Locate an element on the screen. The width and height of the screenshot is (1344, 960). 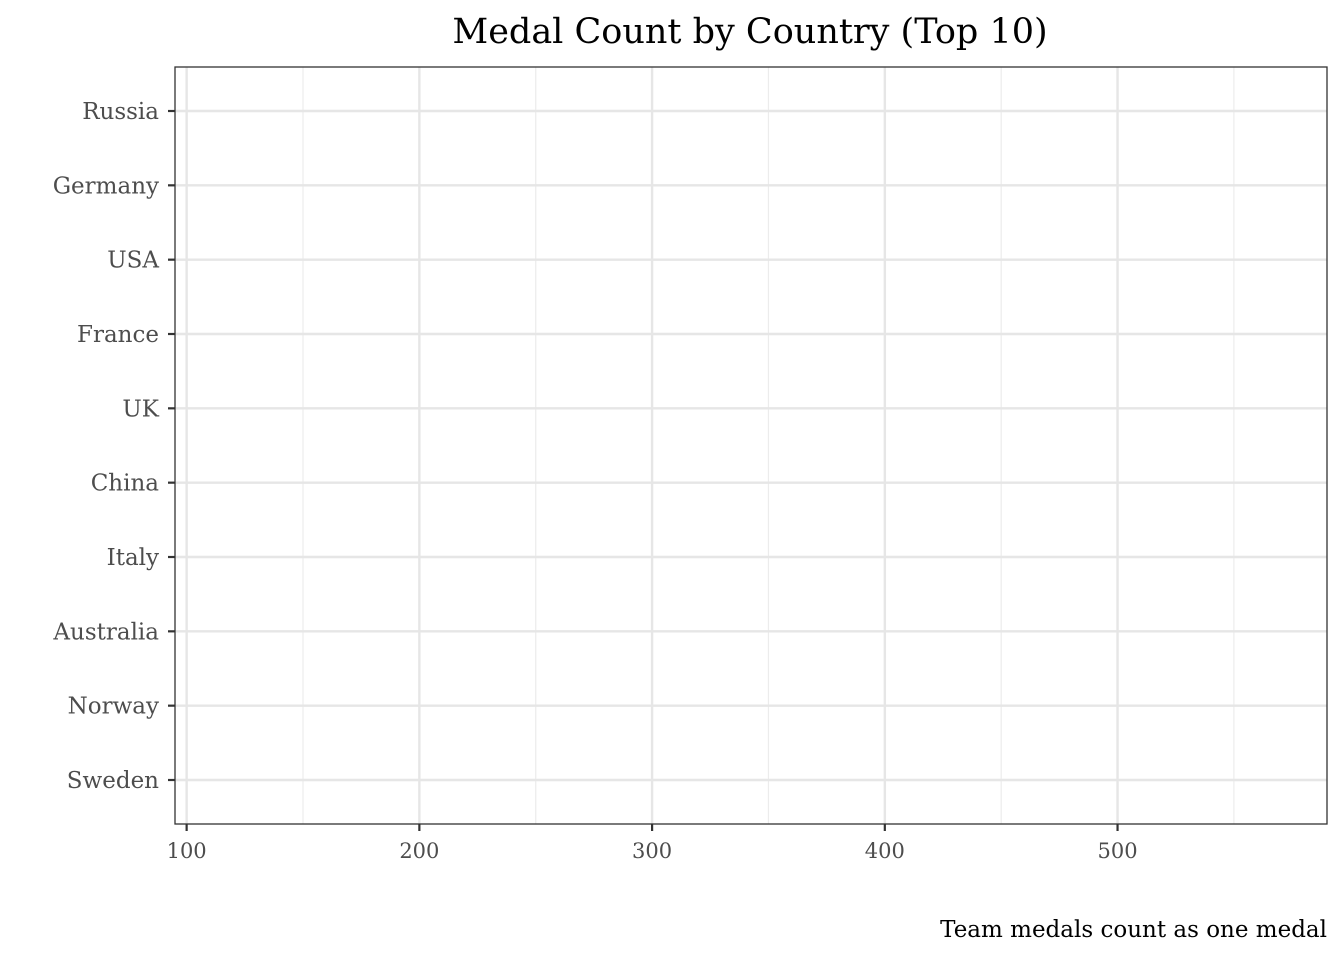
x-tick-label: 100 is located at coordinates (187, 851).